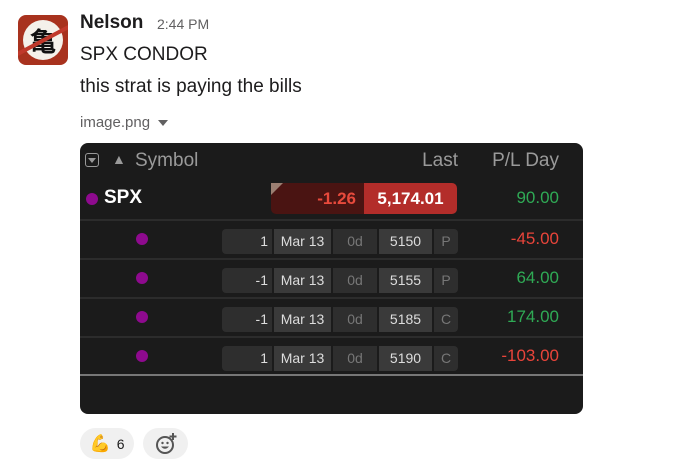 This screenshot has height=464, width=686. I want to click on leg-row: 1 Mar 13 0d 5190 C -103.00, so click(331, 355).